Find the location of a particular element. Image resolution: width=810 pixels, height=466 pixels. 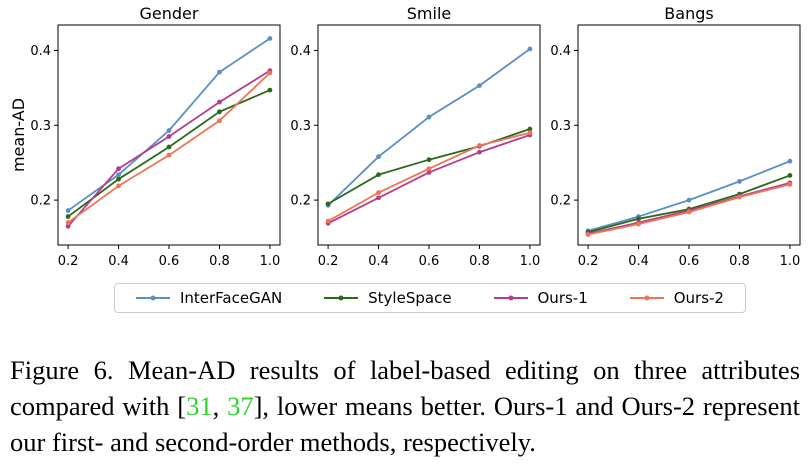

chart-gender-ytick-label-0: 0.2 is located at coordinates (40, 201).